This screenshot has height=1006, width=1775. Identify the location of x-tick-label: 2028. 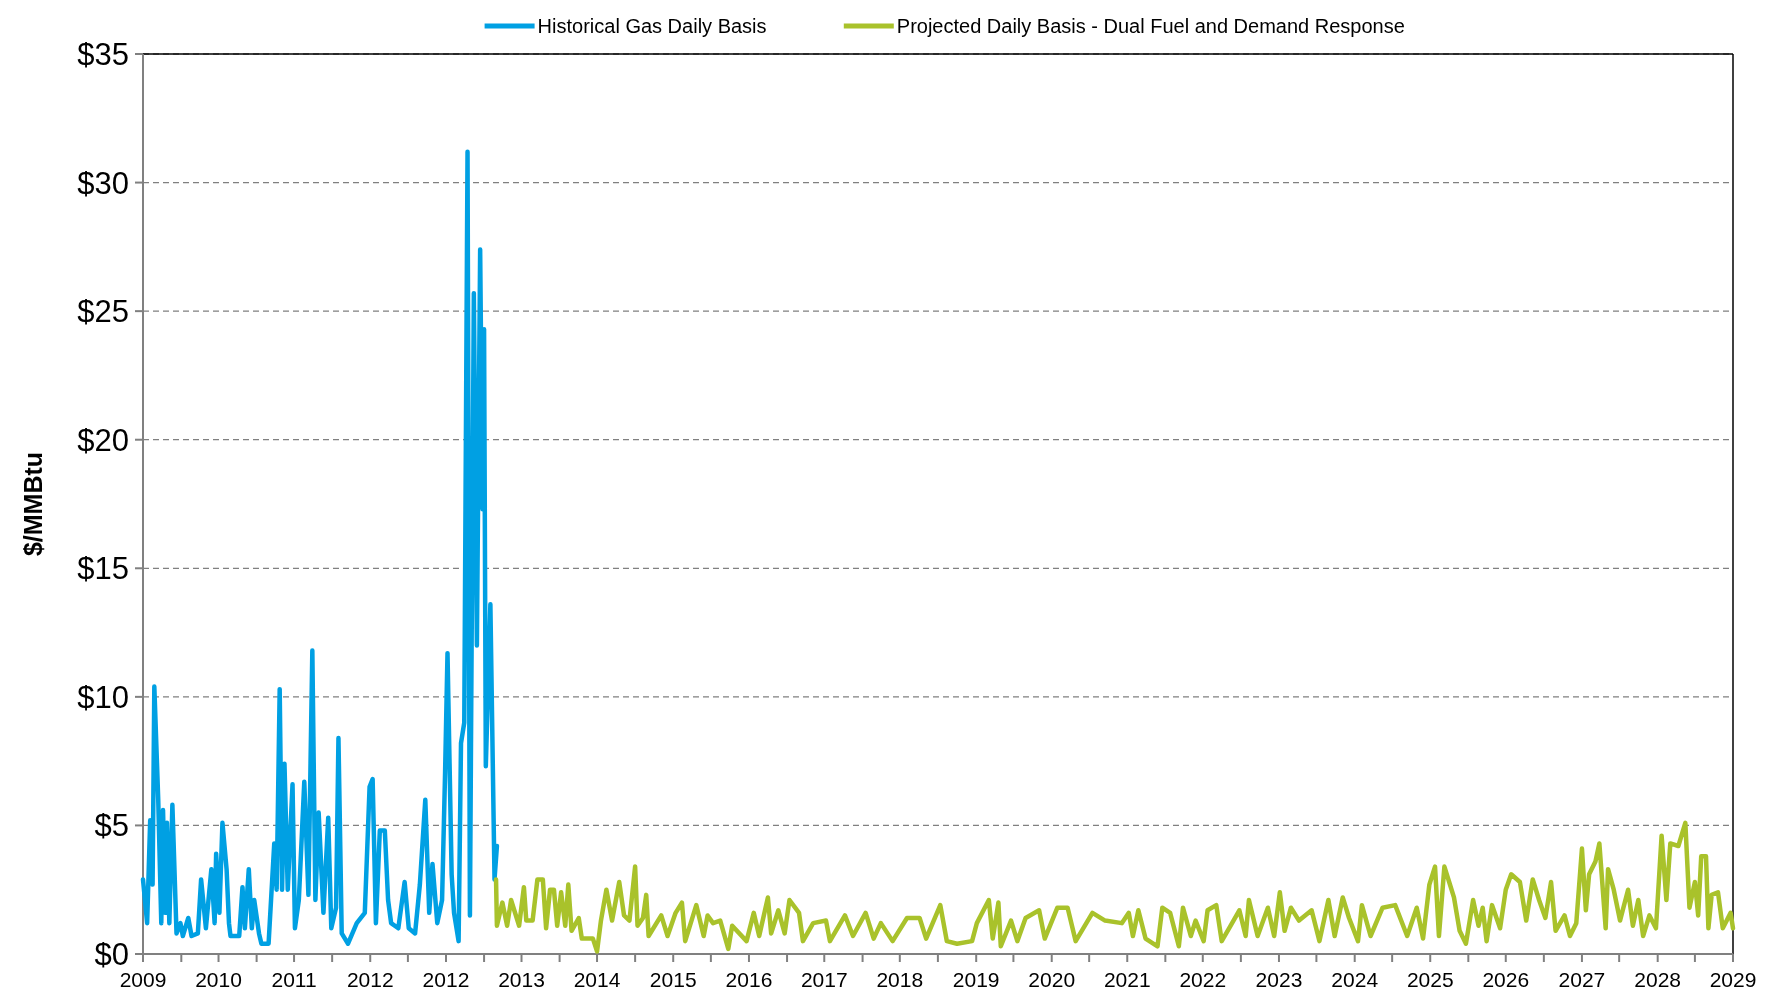
(1658, 979).